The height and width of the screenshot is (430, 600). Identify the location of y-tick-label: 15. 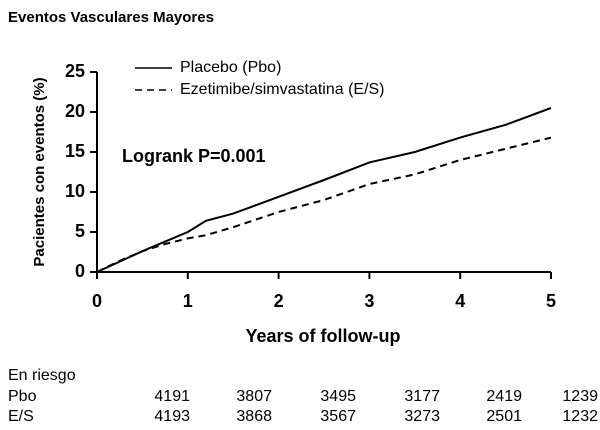
(75, 151).